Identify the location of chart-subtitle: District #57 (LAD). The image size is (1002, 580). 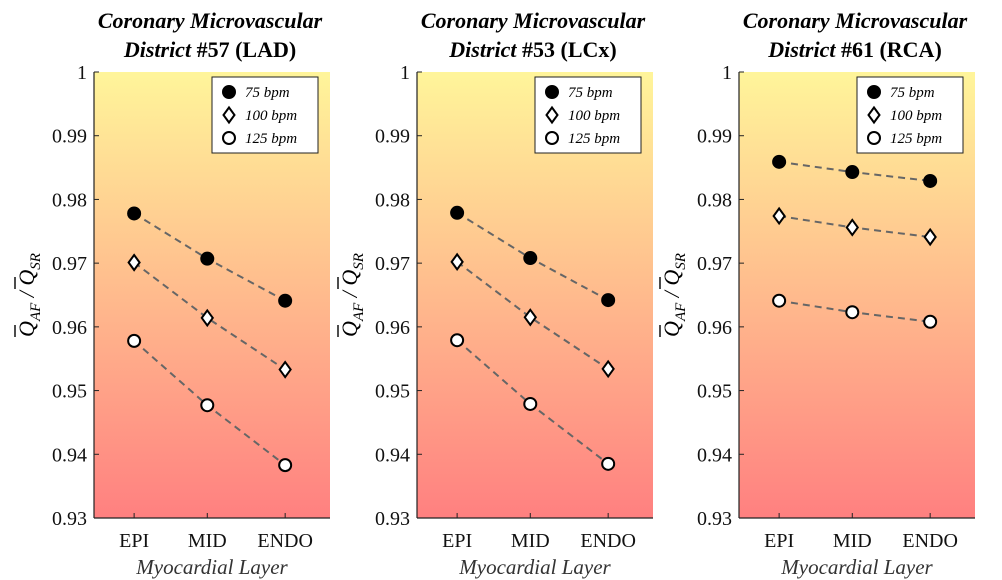
(209, 49).